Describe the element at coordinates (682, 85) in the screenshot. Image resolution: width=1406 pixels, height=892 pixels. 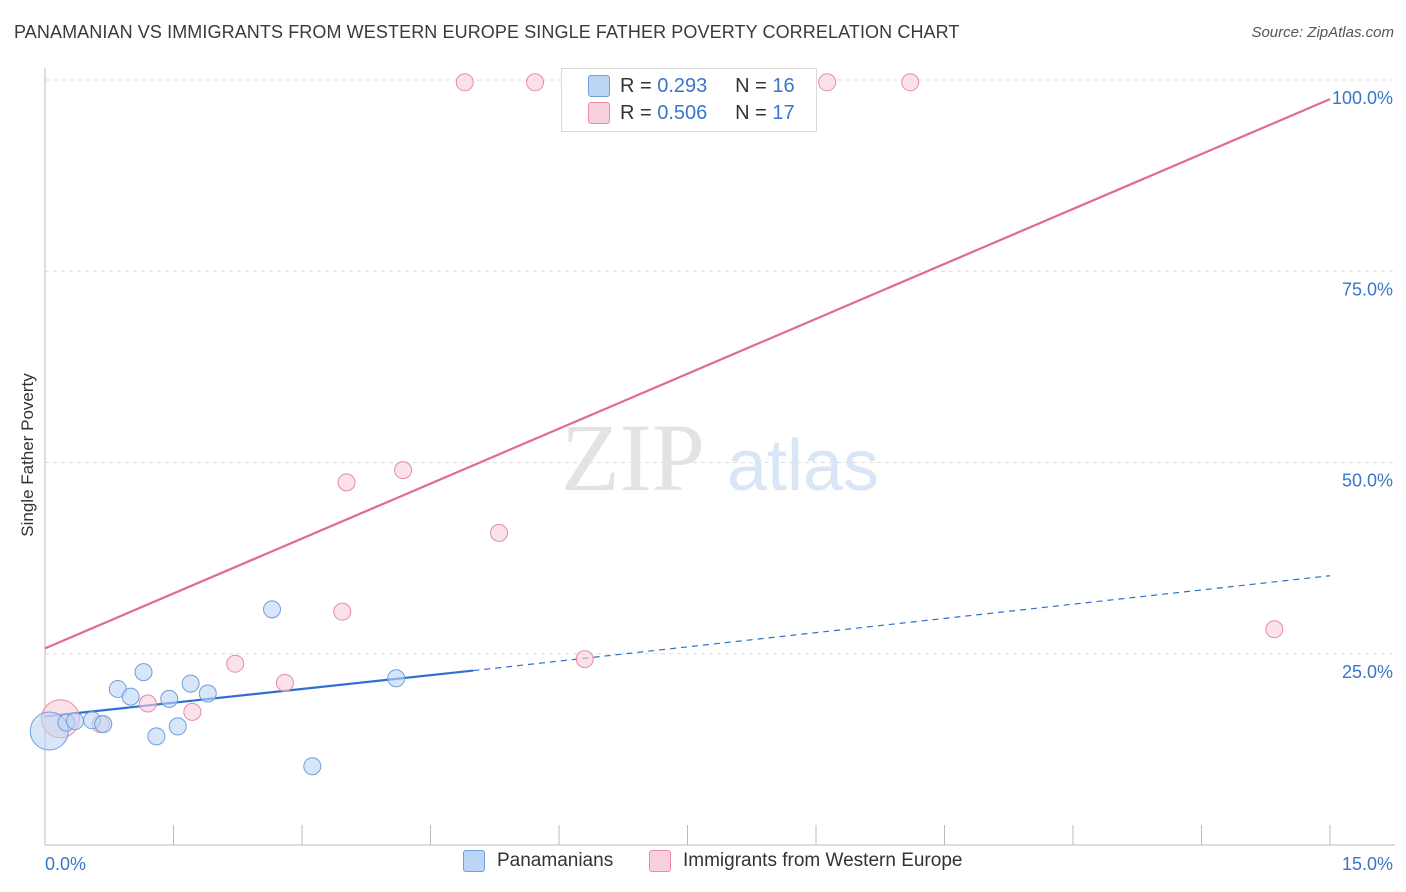
I see `legend-r-value: 0.293` at that location.